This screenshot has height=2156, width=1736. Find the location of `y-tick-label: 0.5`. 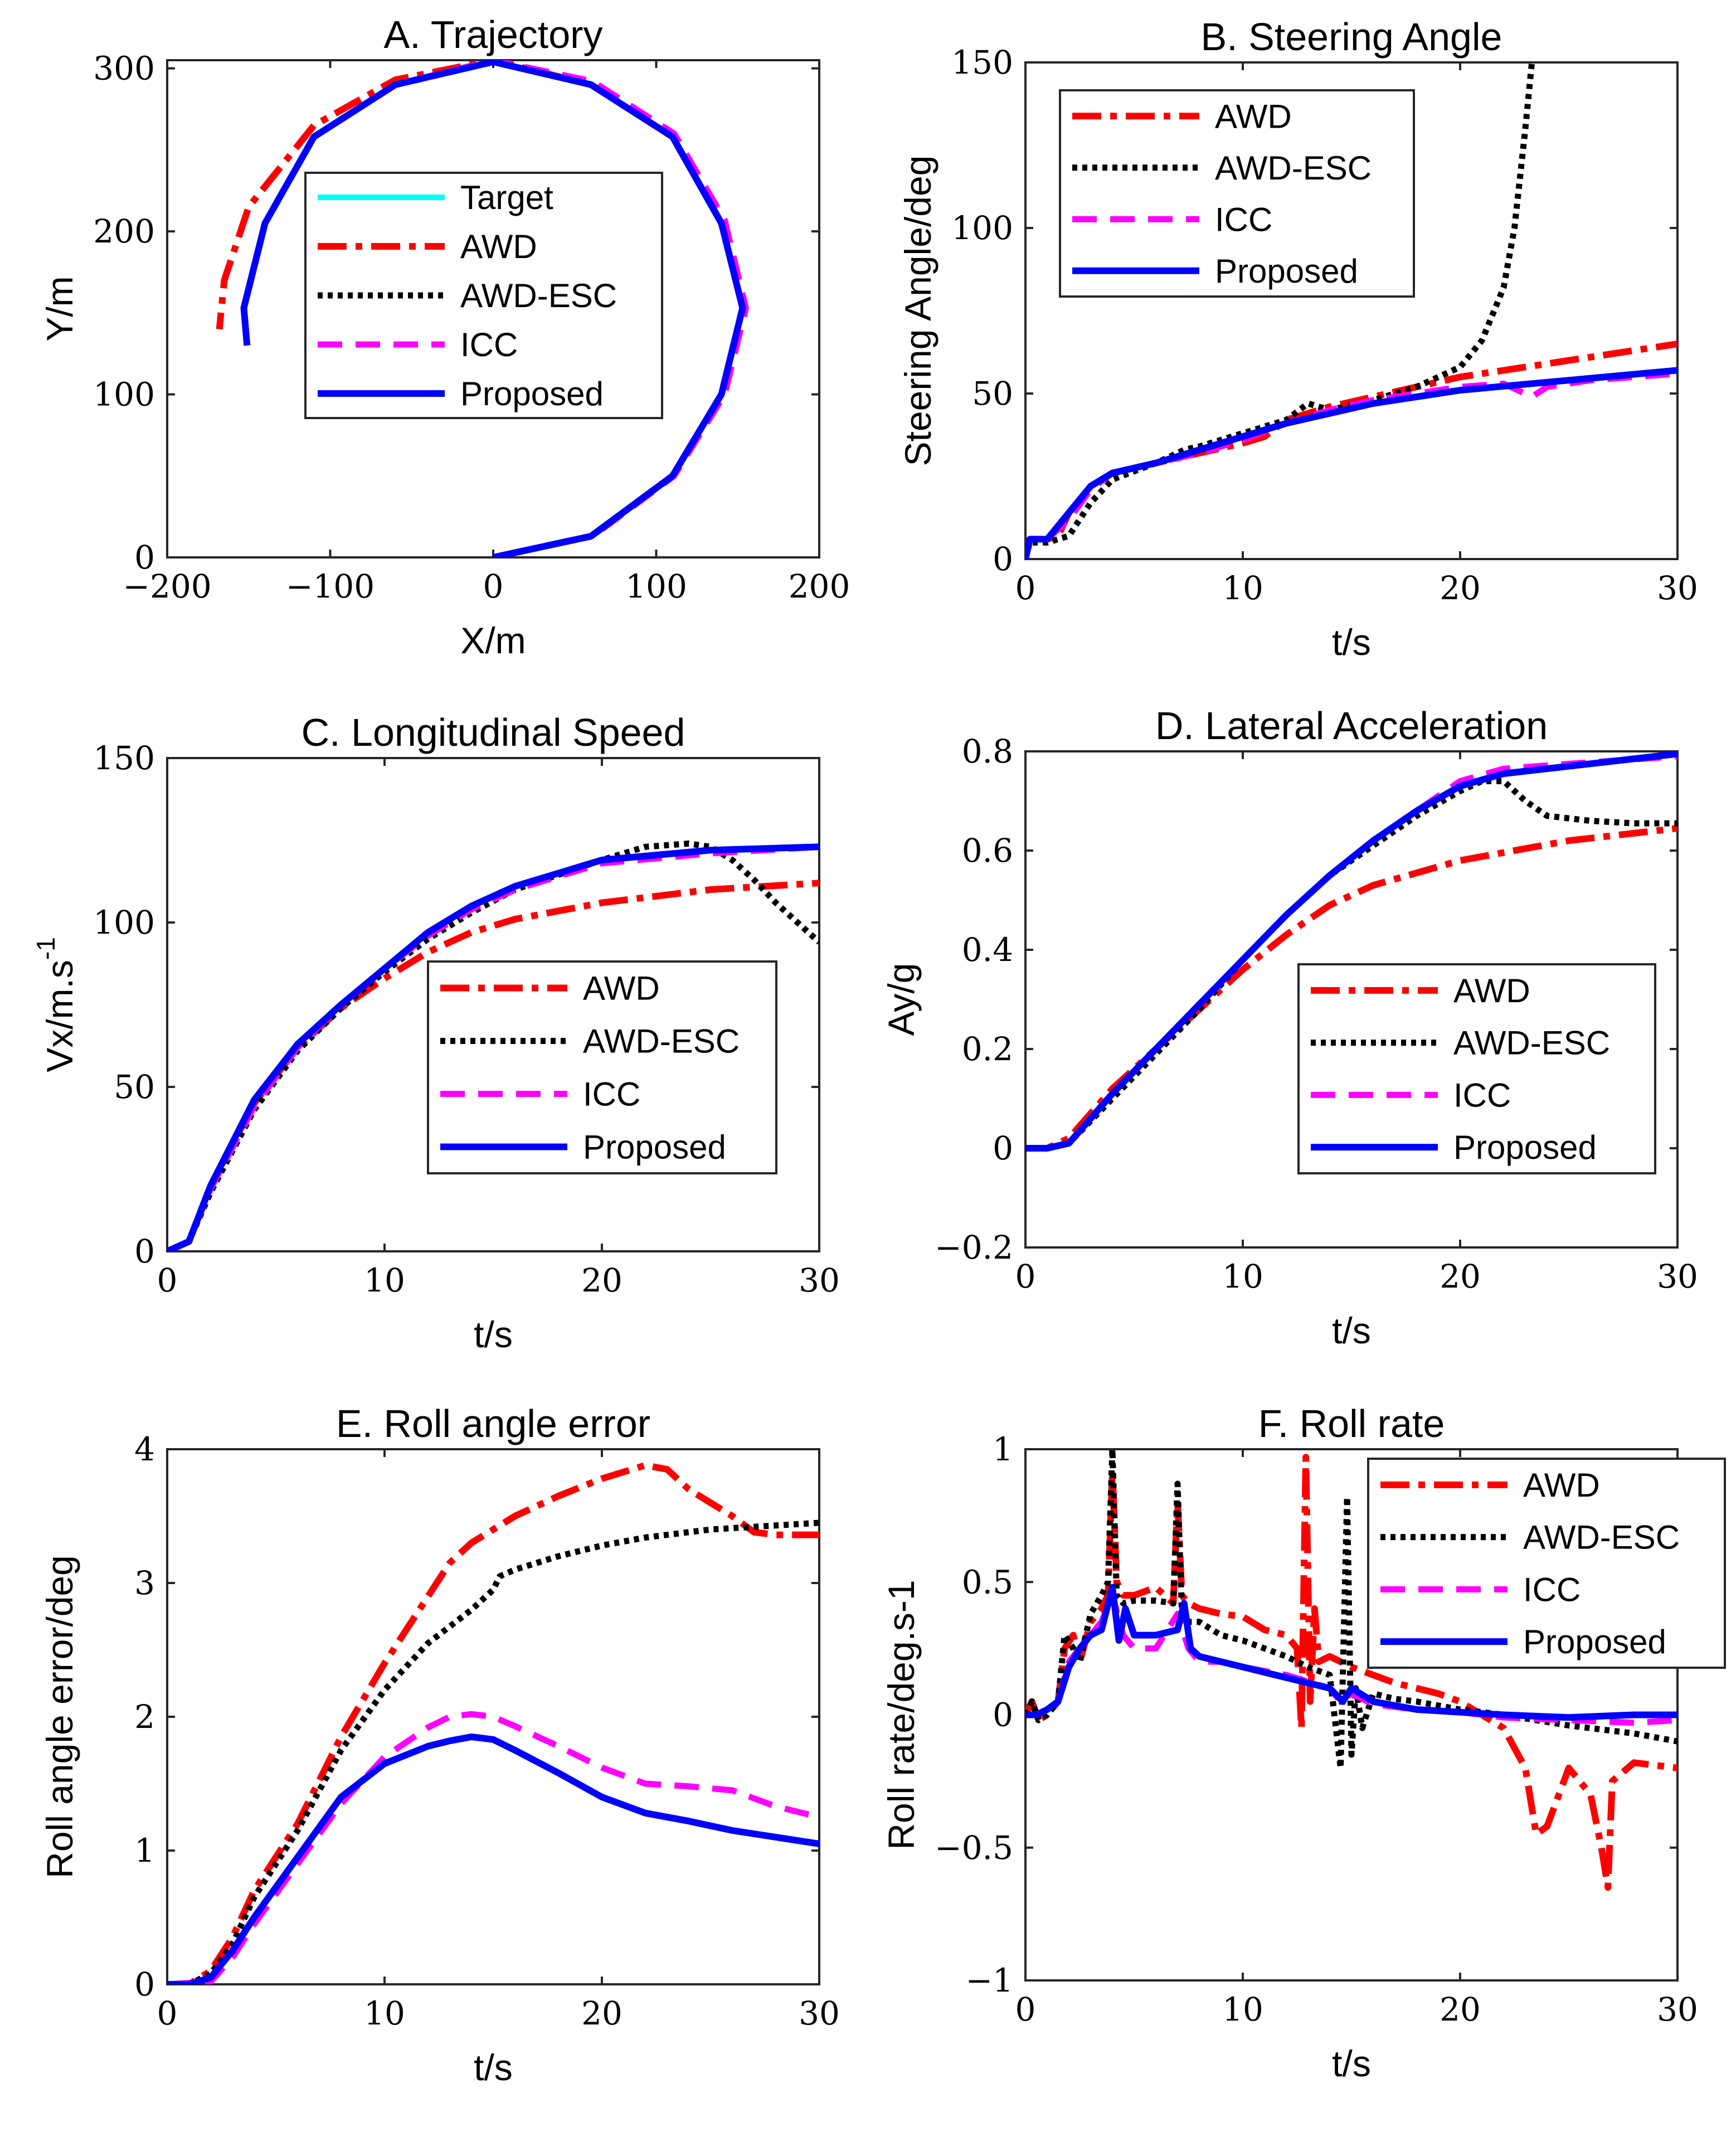

y-tick-label: 0.5 is located at coordinates (987, 1582).